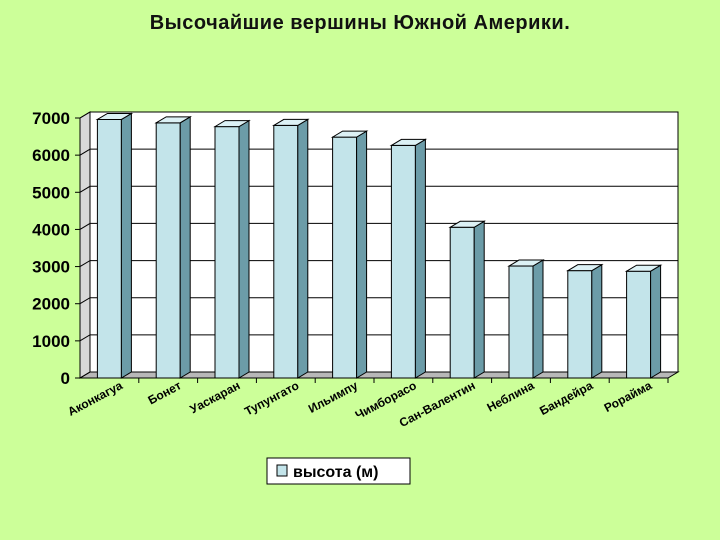 Image resolution: width=720 pixels, height=540 pixels. I want to click on x-category-label: Бонет, so click(165, 392).